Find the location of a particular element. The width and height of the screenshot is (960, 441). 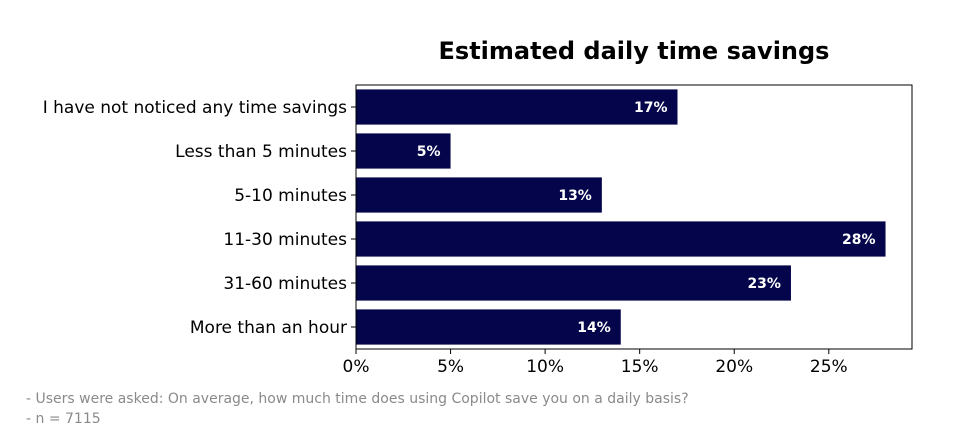

x-tick-label: 20% is located at coordinates (734, 367).